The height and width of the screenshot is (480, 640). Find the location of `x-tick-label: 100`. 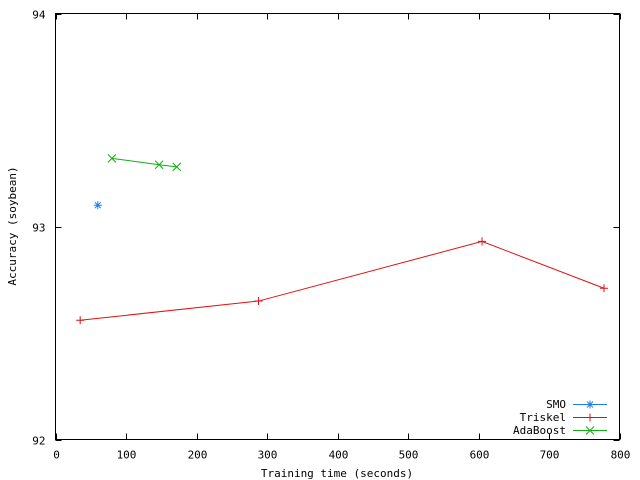

x-tick-label: 100 is located at coordinates (127, 455).